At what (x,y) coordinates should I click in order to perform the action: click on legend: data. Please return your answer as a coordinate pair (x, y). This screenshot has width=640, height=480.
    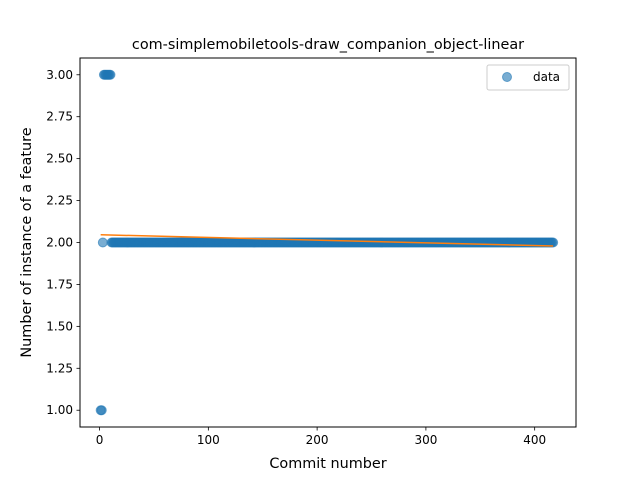
    Looking at the image, I should click on (528, 77).